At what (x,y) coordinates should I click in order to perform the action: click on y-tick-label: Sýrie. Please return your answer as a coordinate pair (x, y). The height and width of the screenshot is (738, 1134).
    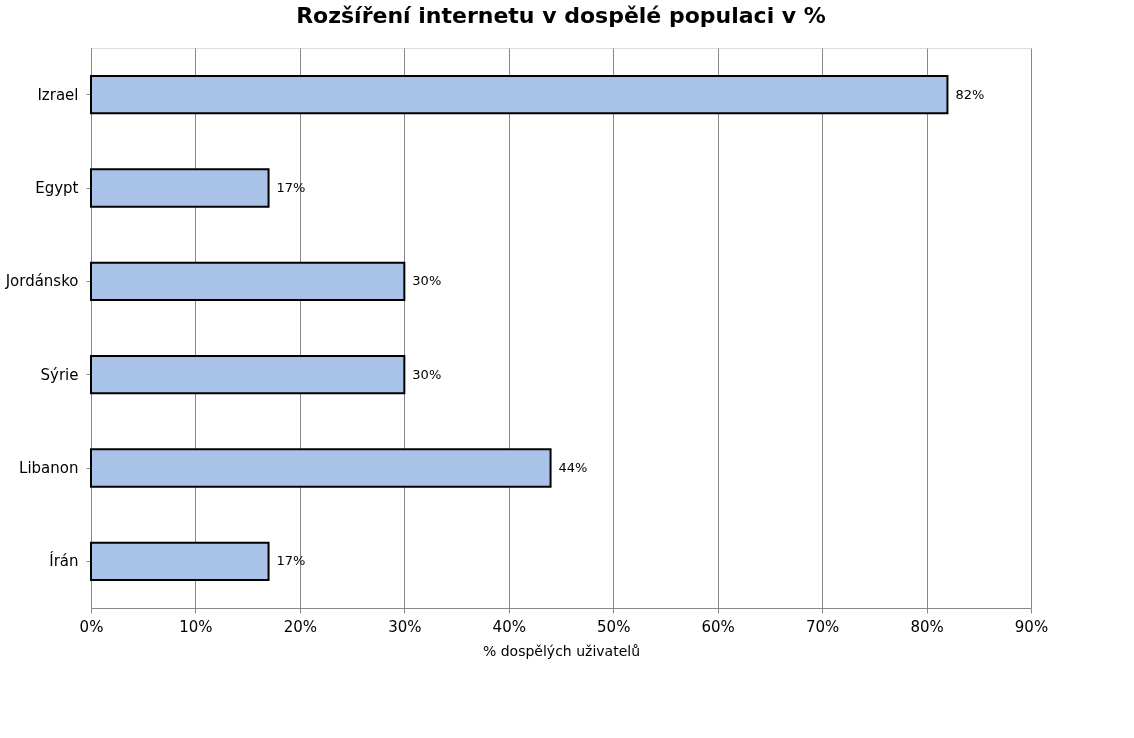
    Looking at the image, I should click on (59, 374).